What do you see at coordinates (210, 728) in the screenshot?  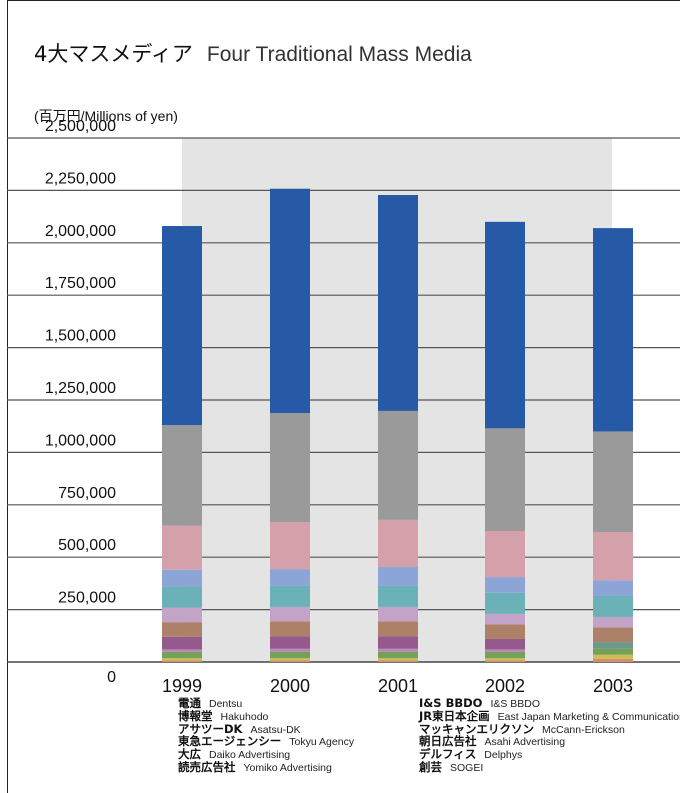 I see `legend-item-jp: アサツーDK` at bounding box center [210, 728].